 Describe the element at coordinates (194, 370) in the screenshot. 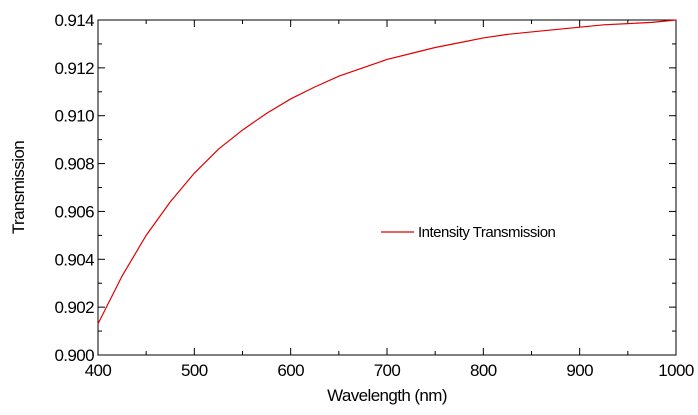

I see `x-tick-label: 500` at that location.